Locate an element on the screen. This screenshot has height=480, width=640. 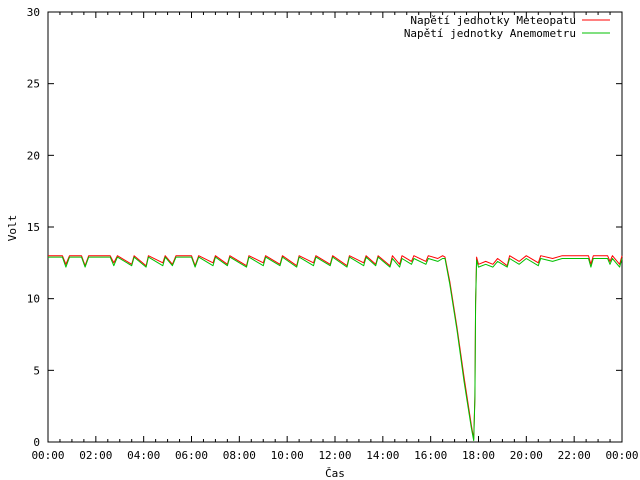
x-tick-label: 02:00 is located at coordinates (95, 455).